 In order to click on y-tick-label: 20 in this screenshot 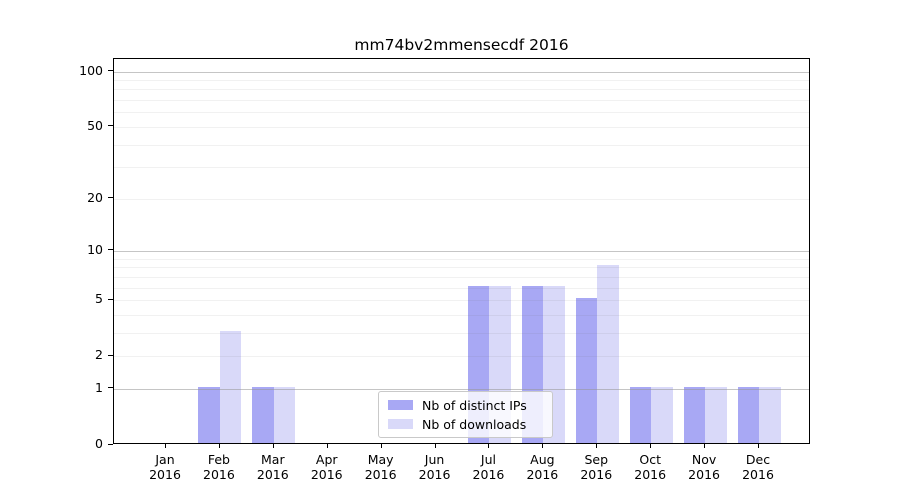, I will do `click(95, 197)`.